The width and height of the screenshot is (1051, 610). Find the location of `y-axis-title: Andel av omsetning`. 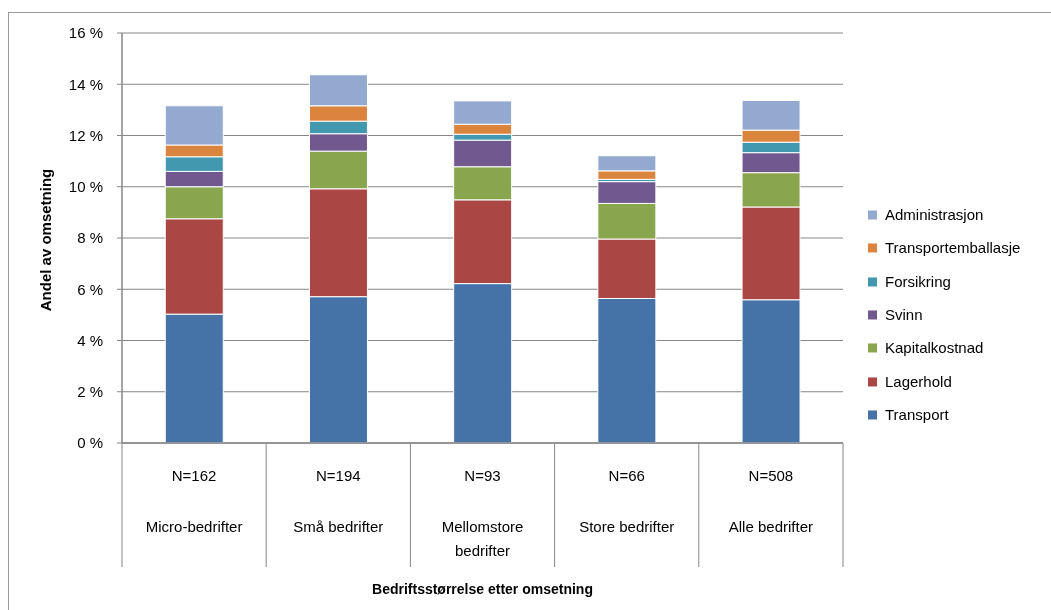

y-axis-title: Andel av omsetning is located at coordinates (45, 240).